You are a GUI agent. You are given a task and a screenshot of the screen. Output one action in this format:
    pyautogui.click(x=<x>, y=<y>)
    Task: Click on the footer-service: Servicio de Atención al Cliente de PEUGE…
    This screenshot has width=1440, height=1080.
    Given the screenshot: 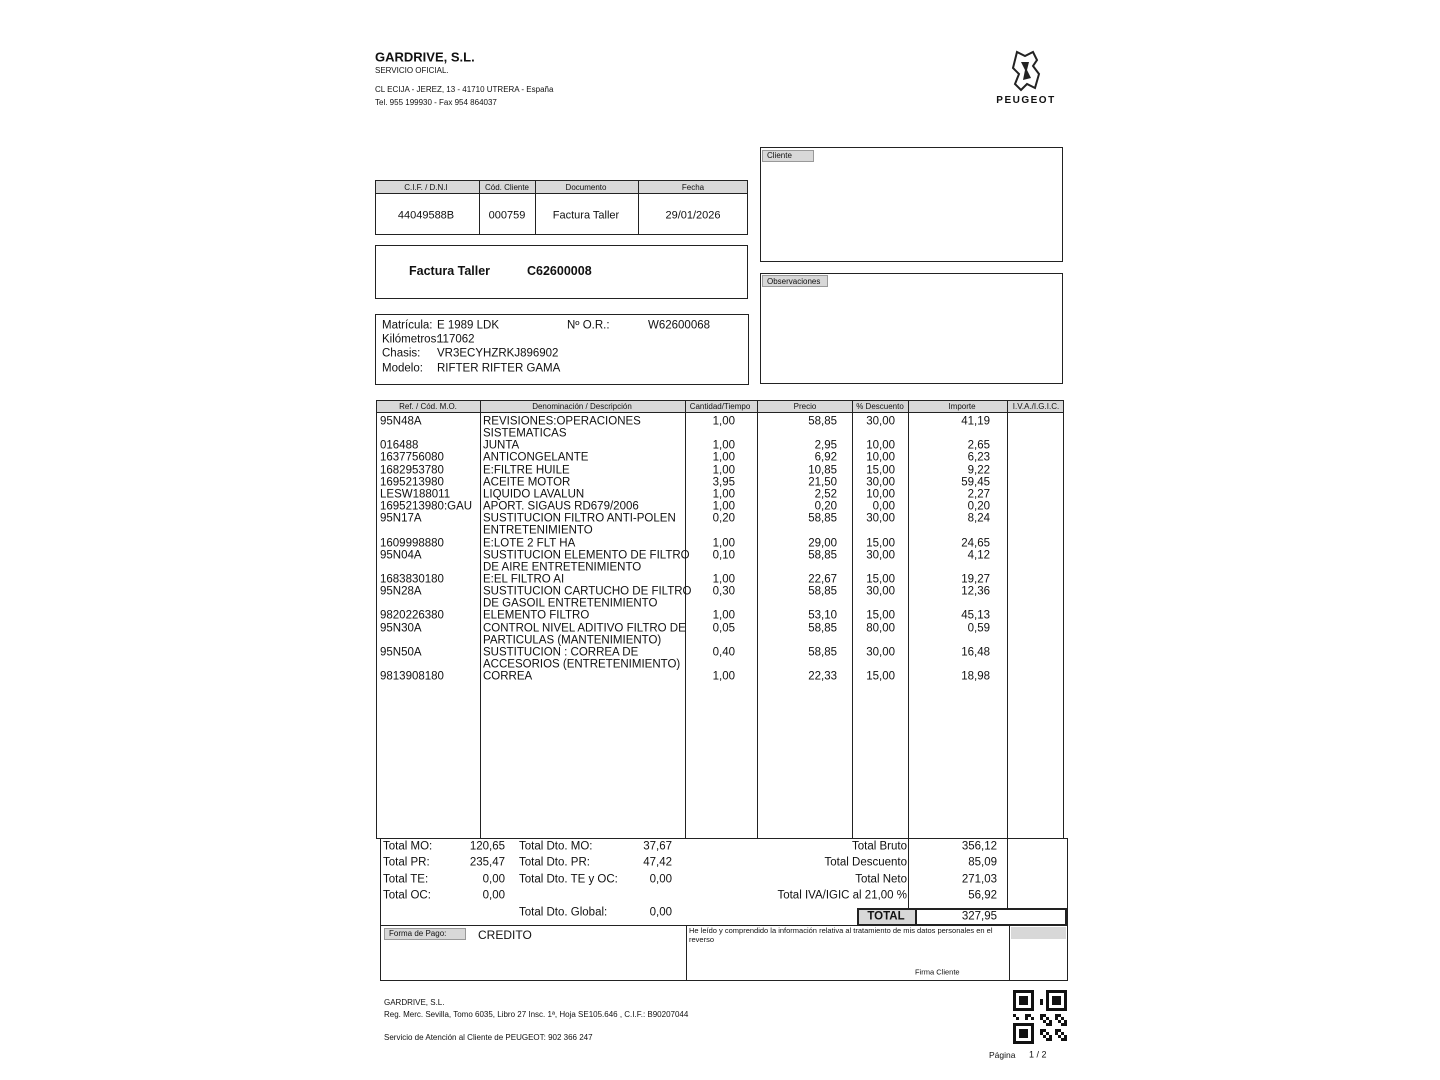 What is the action you would take?
    pyautogui.click(x=488, y=1037)
    